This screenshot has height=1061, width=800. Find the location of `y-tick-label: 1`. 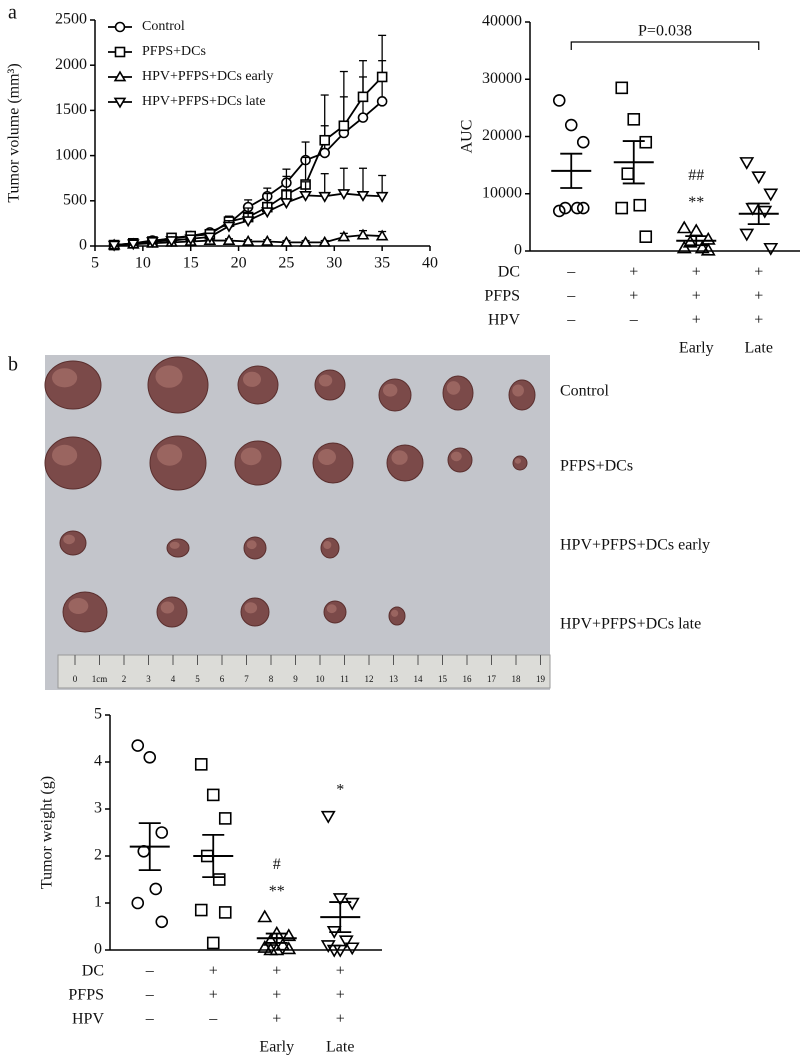

y-tick-label: 1 is located at coordinates (98, 902).